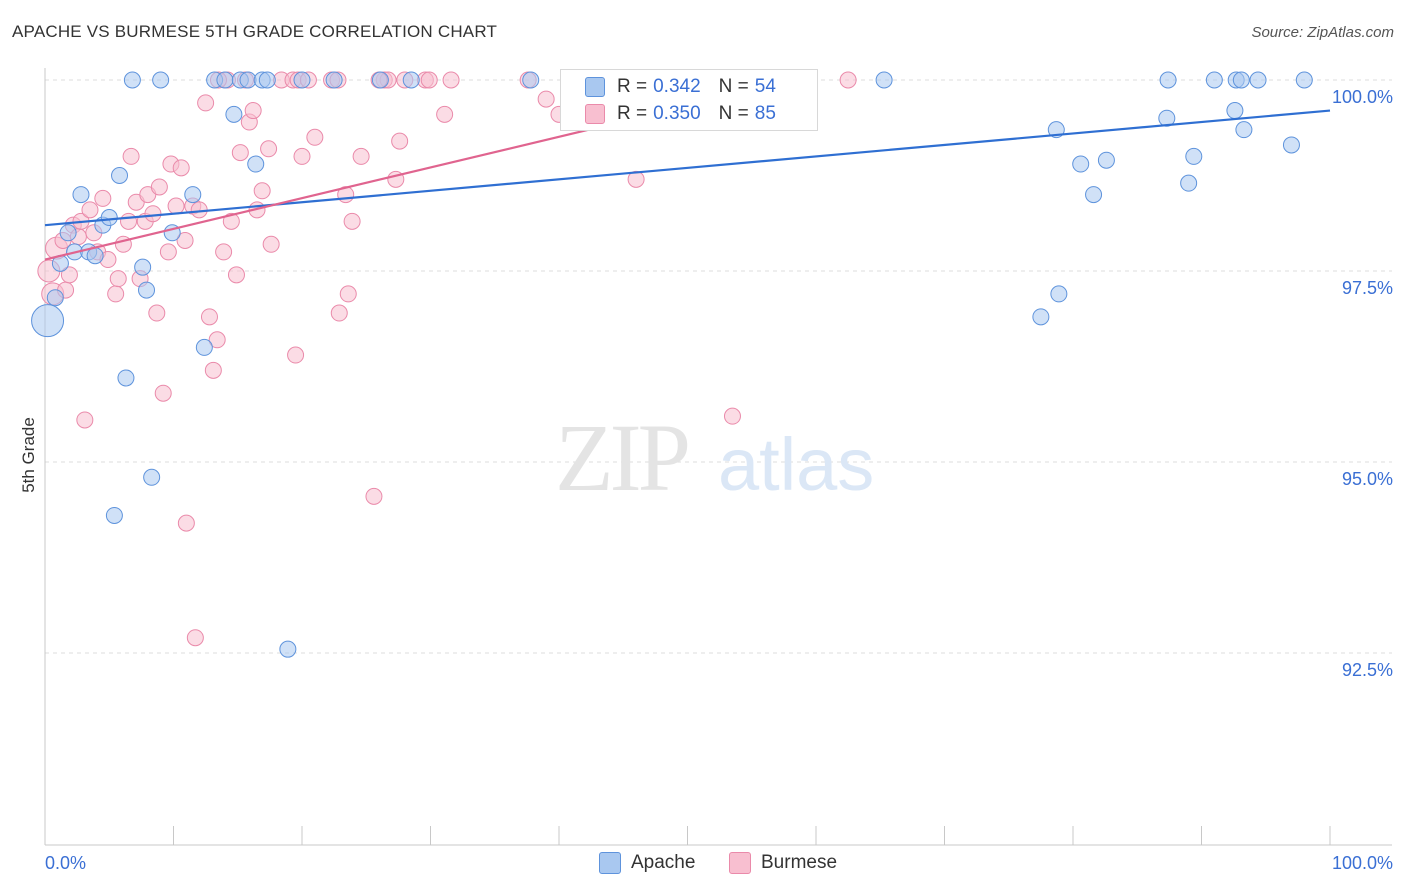  What do you see at coordinates (1362, 97) in the screenshot?
I see `y-tick-label: 100.0%` at bounding box center [1362, 97].